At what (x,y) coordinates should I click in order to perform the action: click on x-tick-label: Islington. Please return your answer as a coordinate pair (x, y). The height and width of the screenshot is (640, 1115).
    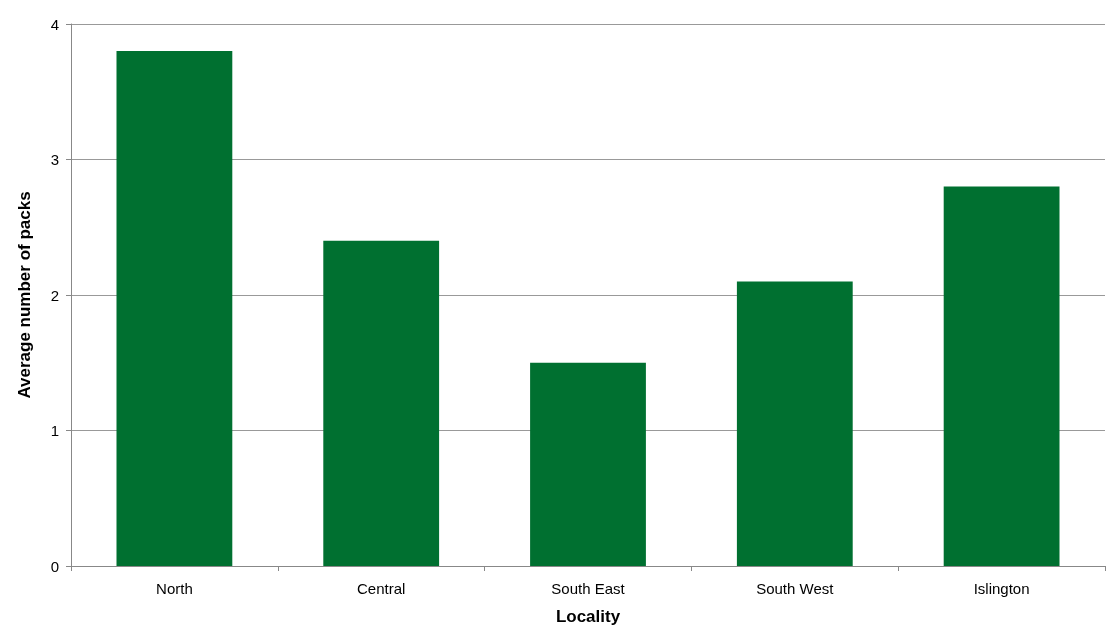
    Looking at the image, I should click on (1001, 588).